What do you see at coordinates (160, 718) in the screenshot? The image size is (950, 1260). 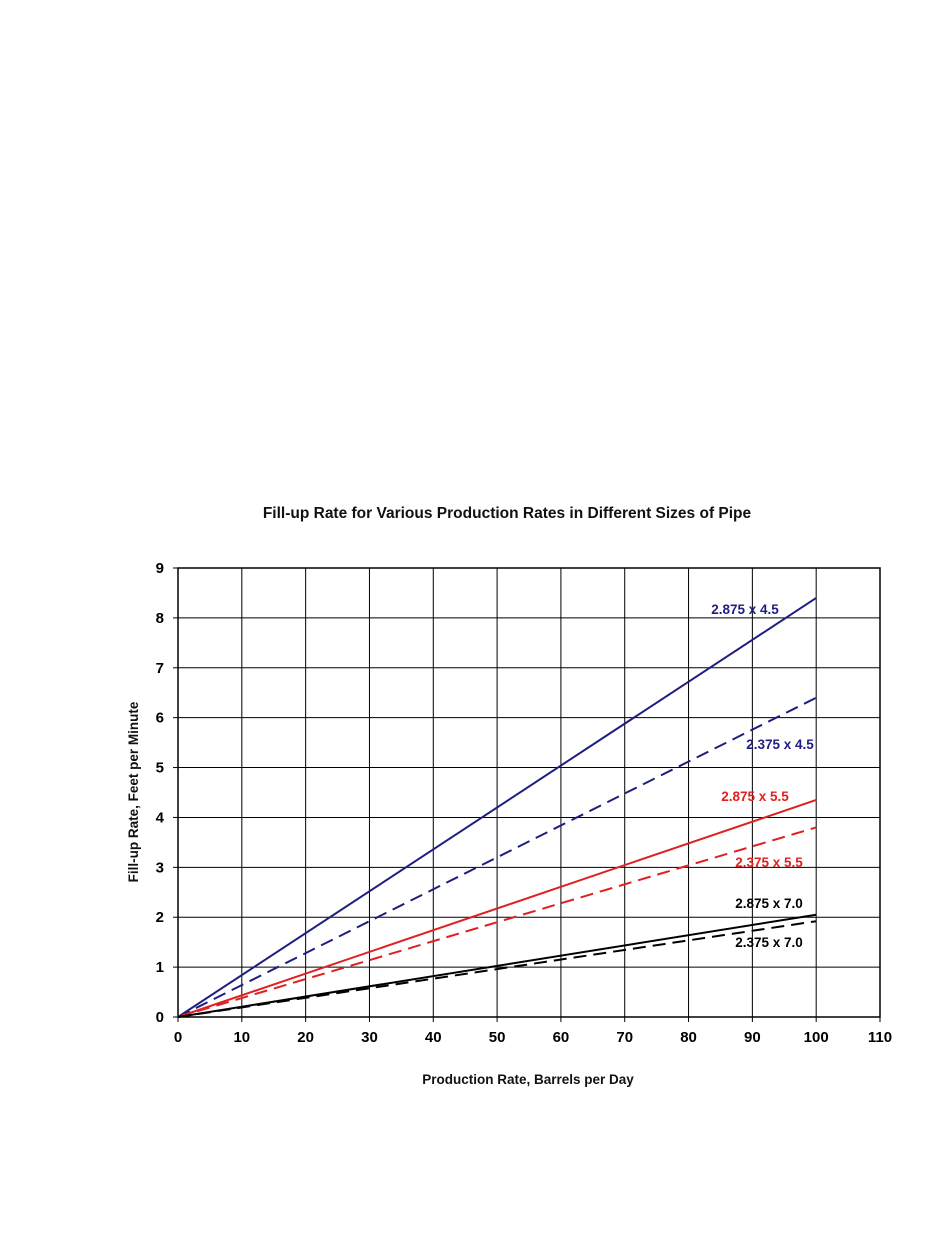 I see `y-tick-label: 6` at bounding box center [160, 718].